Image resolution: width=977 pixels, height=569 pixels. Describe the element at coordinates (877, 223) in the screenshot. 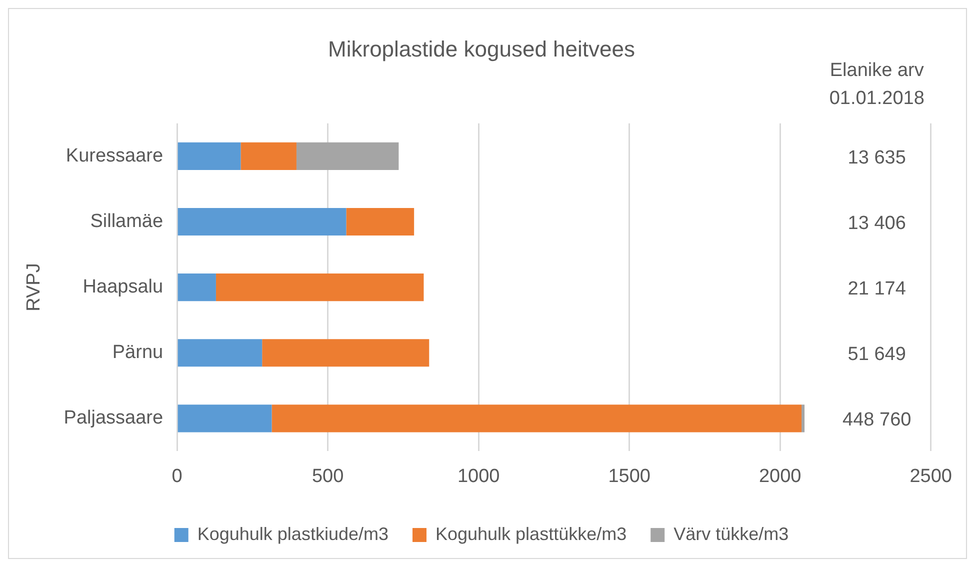

I see `annotation: 13 406` at that location.